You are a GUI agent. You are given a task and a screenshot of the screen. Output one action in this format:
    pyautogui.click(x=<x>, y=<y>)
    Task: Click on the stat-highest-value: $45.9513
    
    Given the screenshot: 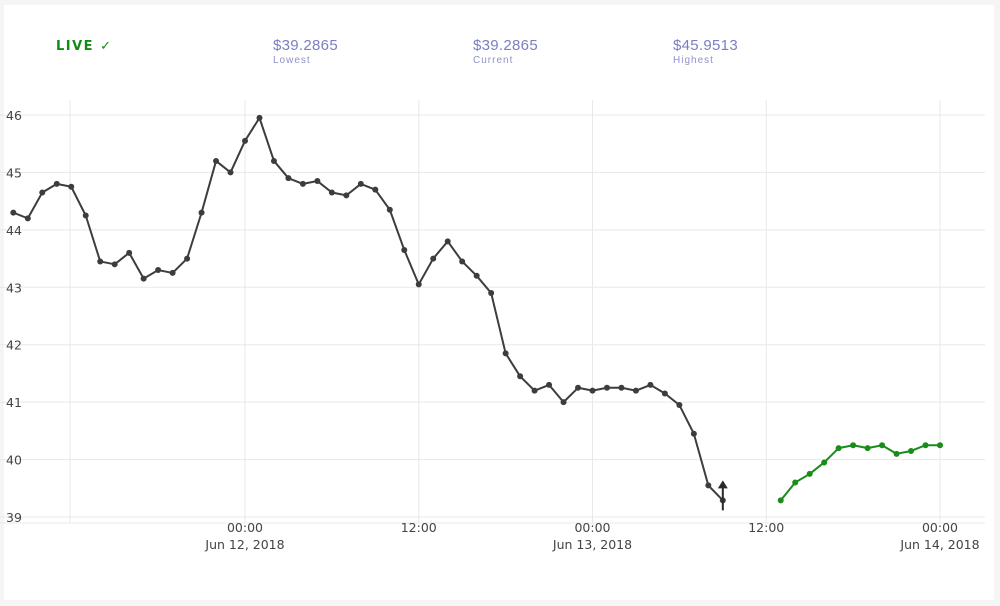 What is the action you would take?
    pyautogui.click(x=705, y=45)
    